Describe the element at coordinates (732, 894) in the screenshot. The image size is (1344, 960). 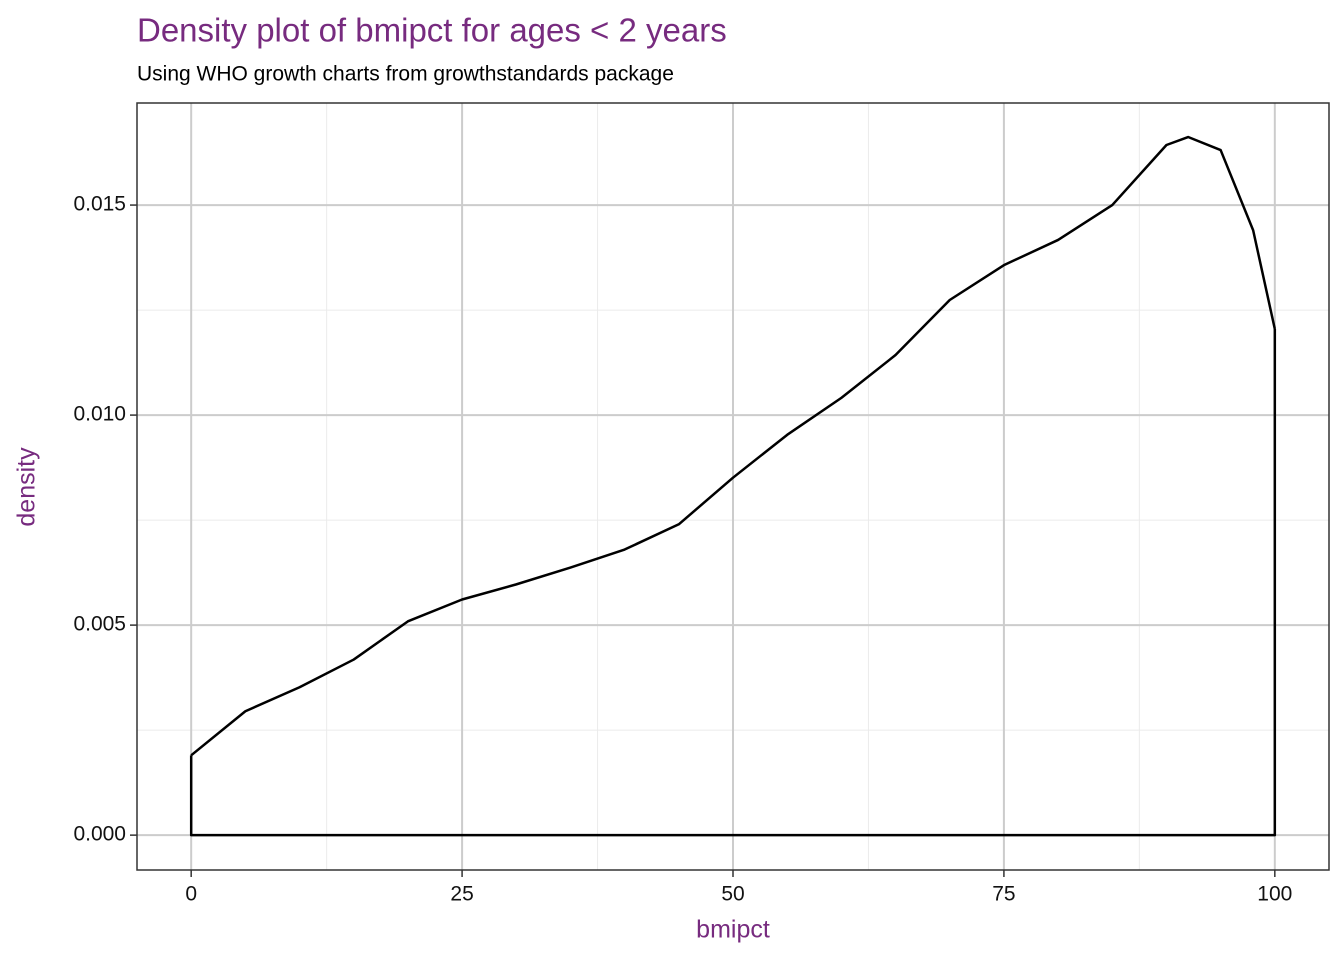
I see `x-tick-label: 50` at that location.